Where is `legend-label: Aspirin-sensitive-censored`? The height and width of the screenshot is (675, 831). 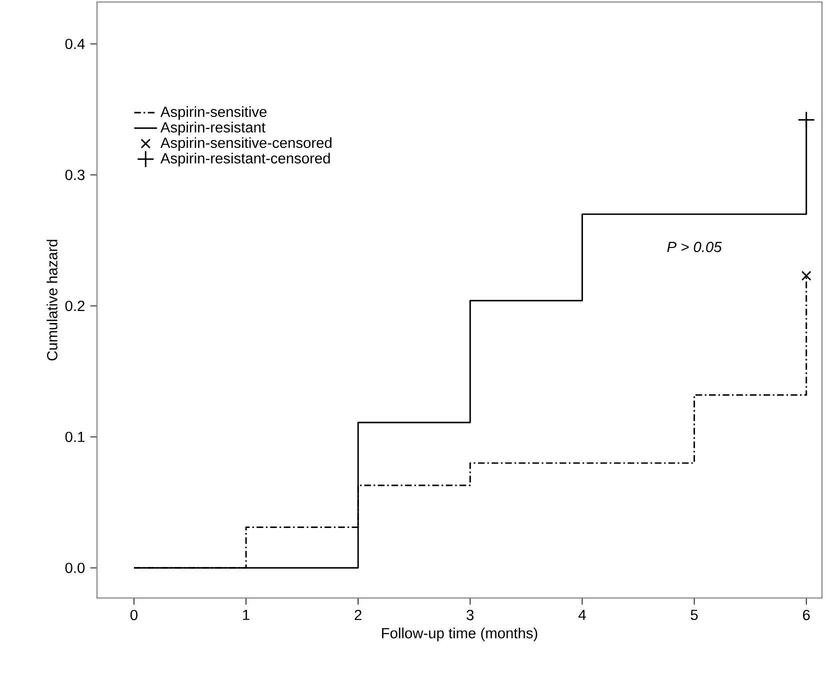
legend-label: Aspirin-sensitive-censored is located at coordinates (246, 144).